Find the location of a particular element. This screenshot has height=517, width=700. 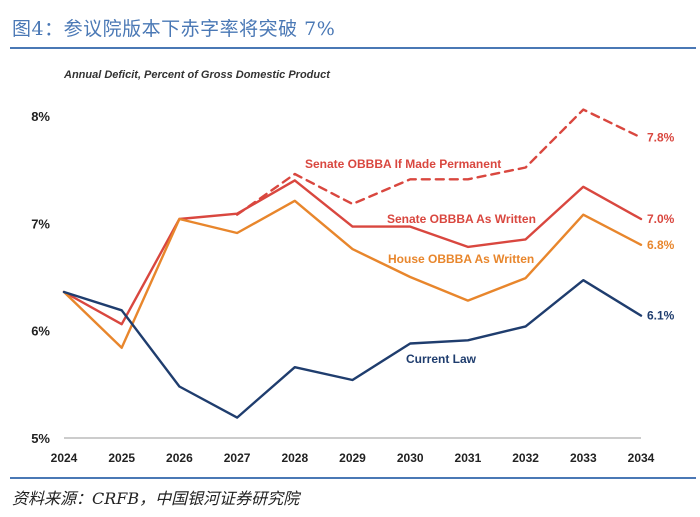

x-tick-label-2031: 2031 is located at coordinates (468, 458).